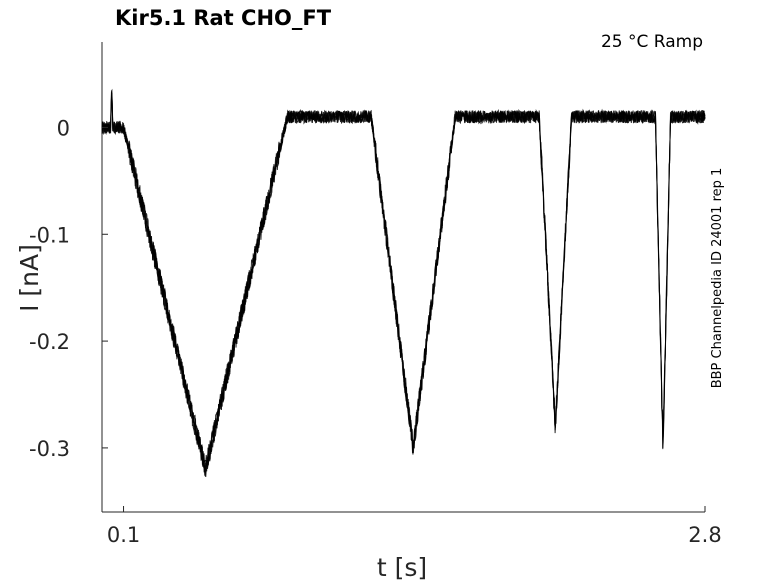  Describe the element at coordinates (717, 278) in the screenshot. I see `side-label: BBP Channelpedia ID 24001 rep 1` at that location.